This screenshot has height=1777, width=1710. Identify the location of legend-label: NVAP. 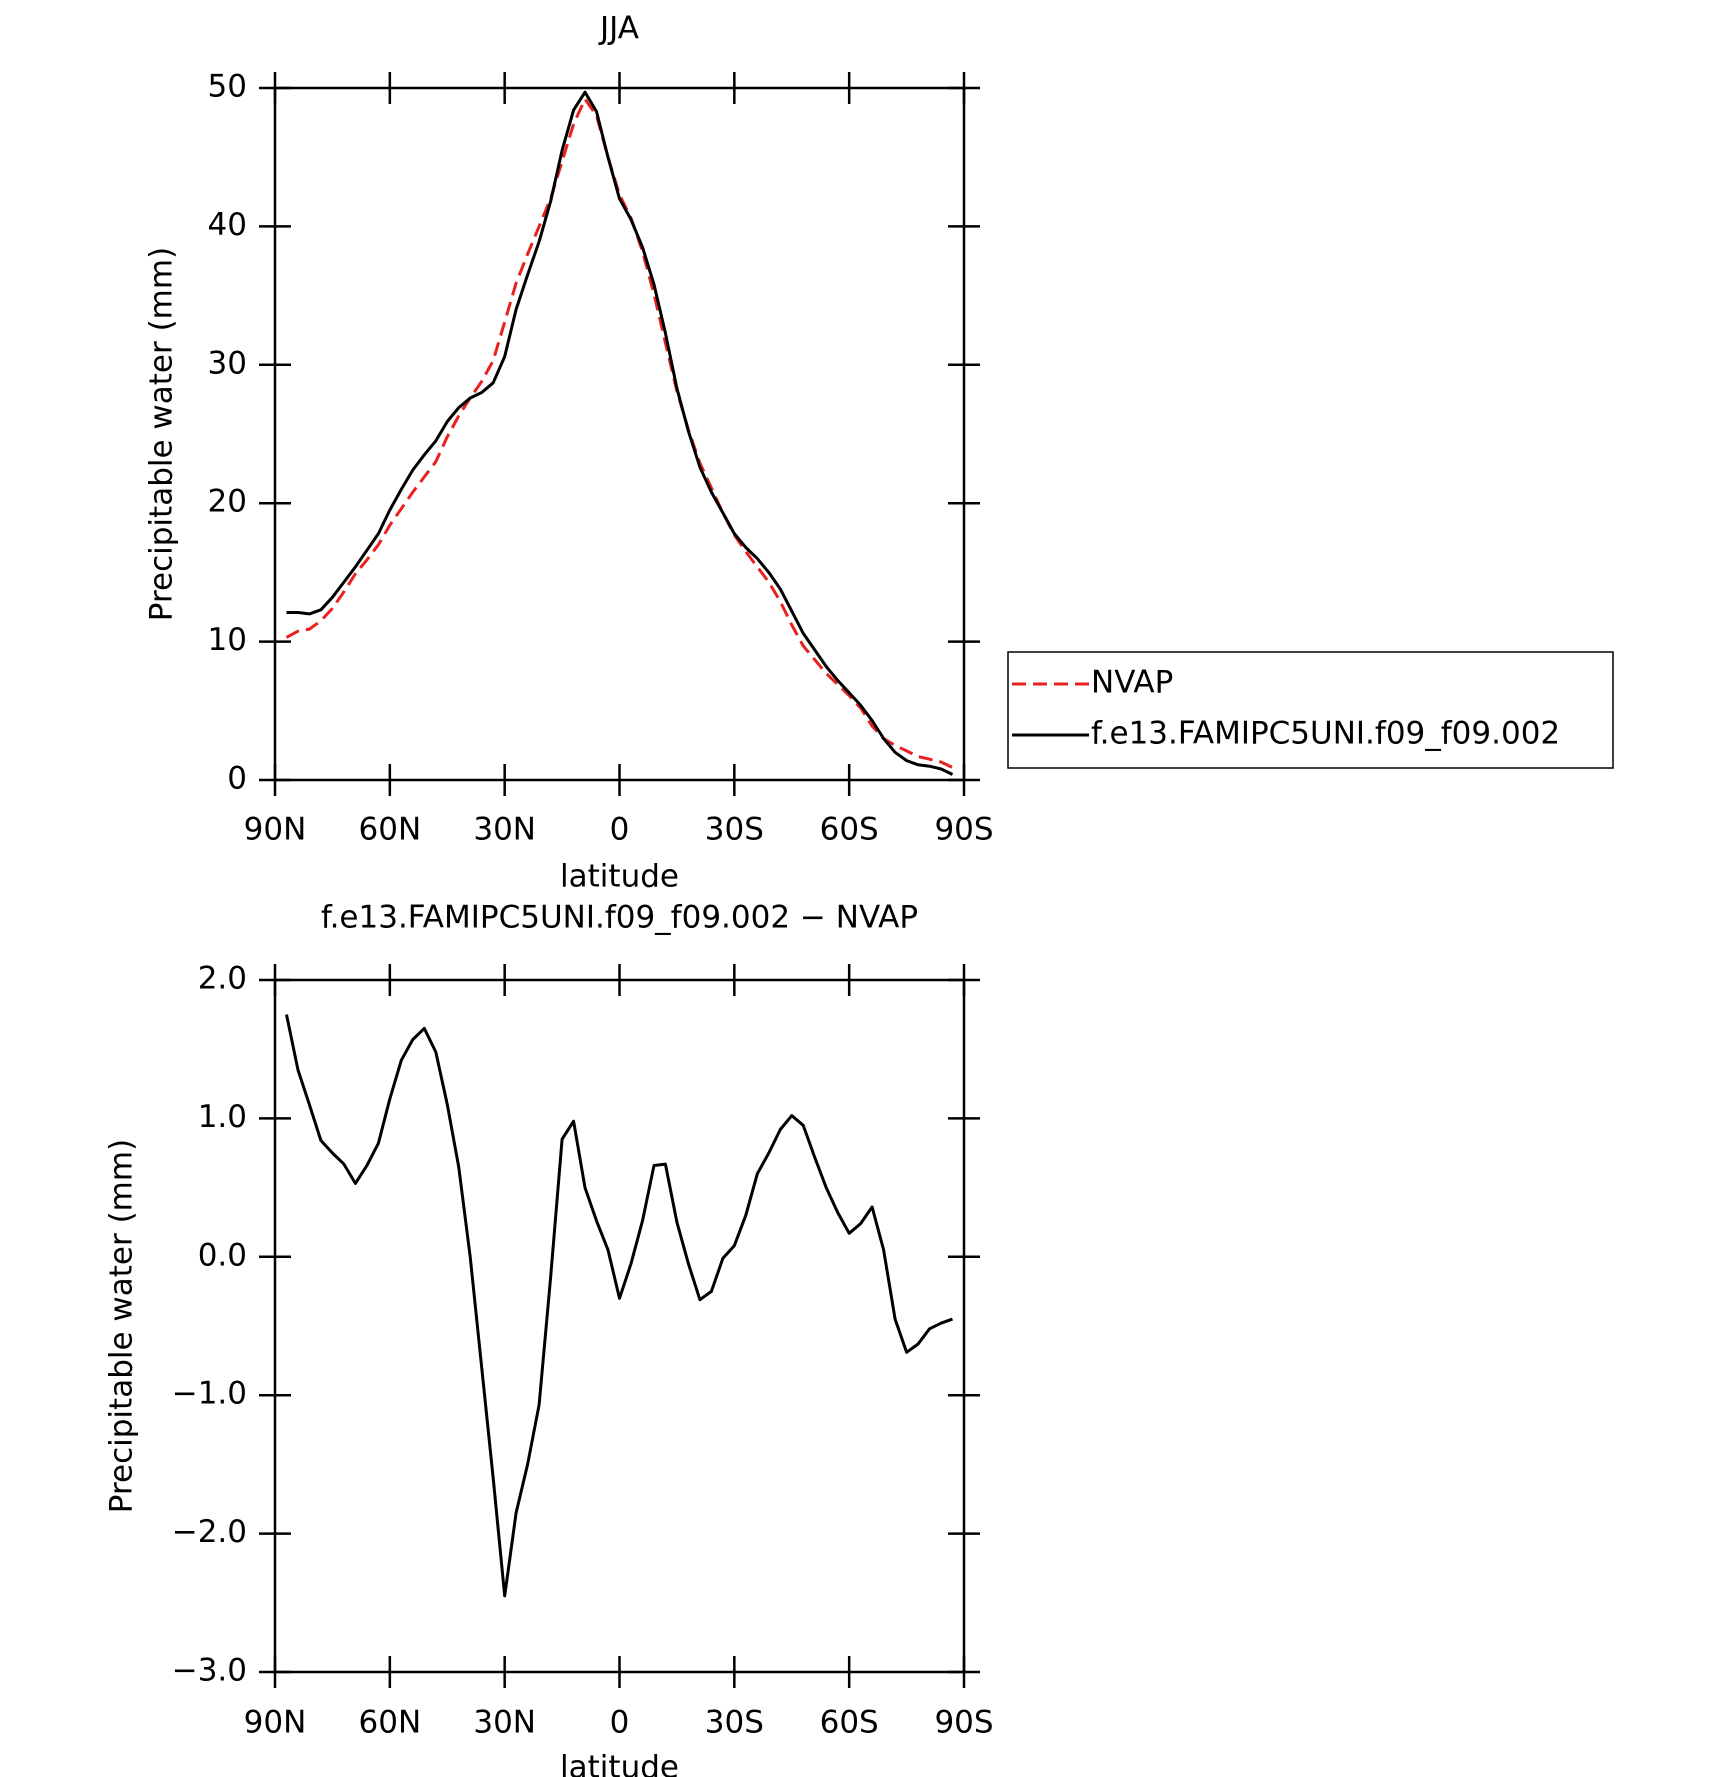
(1132, 683).